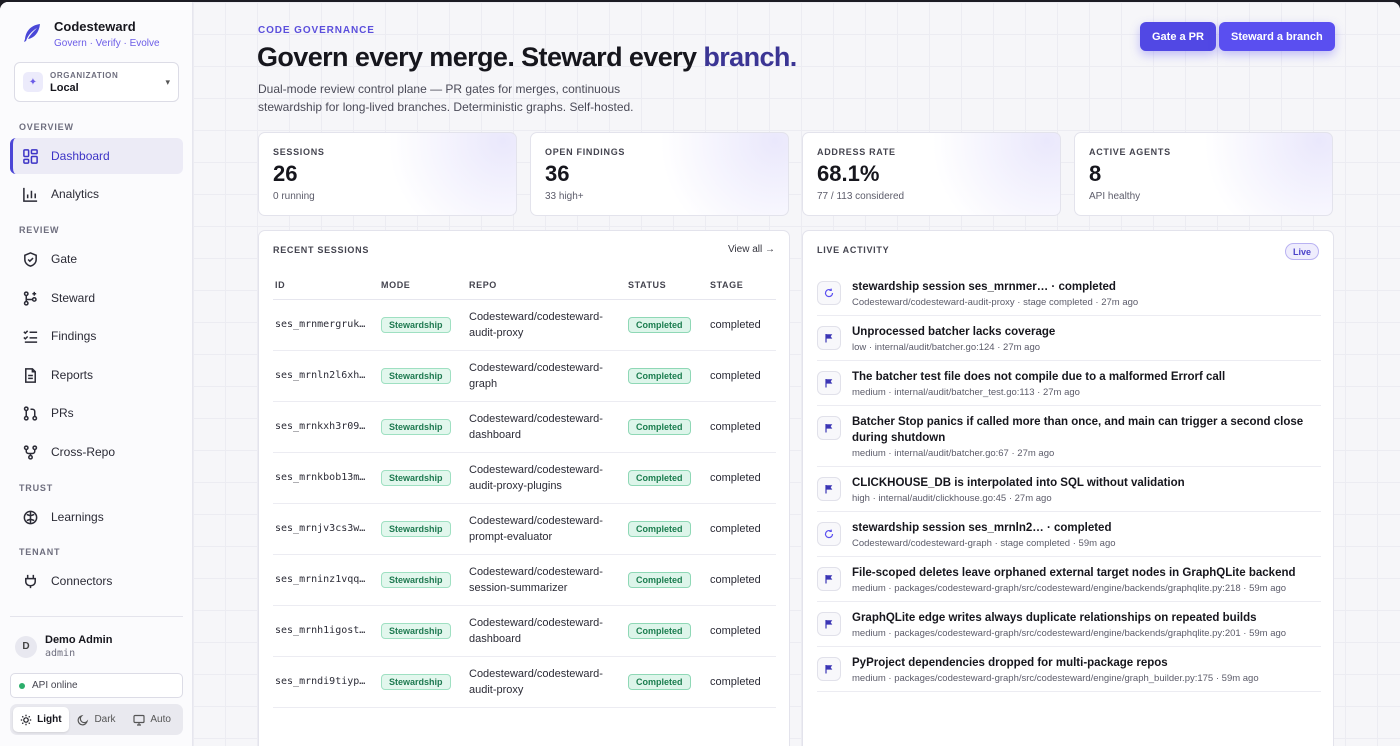 This screenshot has height=746, width=1400. What do you see at coordinates (742, 285) in the screenshot?
I see `column-header-stage: STAGE` at bounding box center [742, 285].